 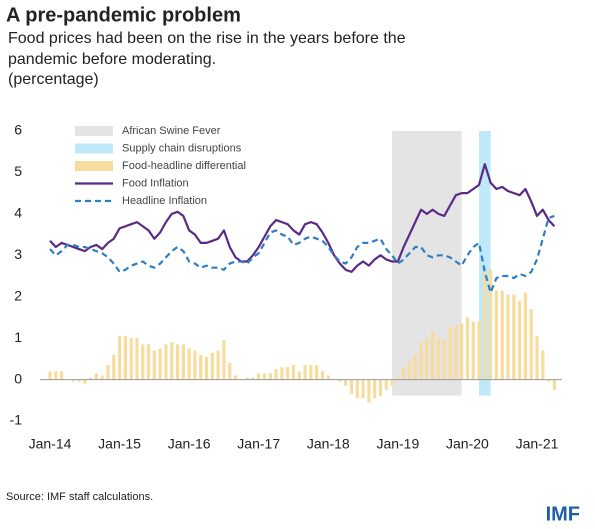 What do you see at coordinates (18, 378) in the screenshot?
I see `y-tick-label: 0` at bounding box center [18, 378].